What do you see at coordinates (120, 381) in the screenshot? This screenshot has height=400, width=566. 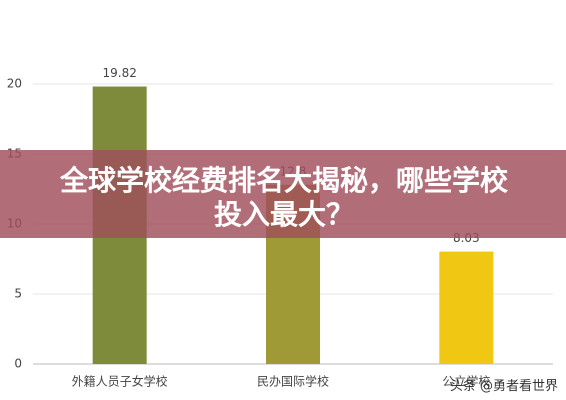 I see `x-tick-label: 外籍人员子女学校` at bounding box center [120, 381].